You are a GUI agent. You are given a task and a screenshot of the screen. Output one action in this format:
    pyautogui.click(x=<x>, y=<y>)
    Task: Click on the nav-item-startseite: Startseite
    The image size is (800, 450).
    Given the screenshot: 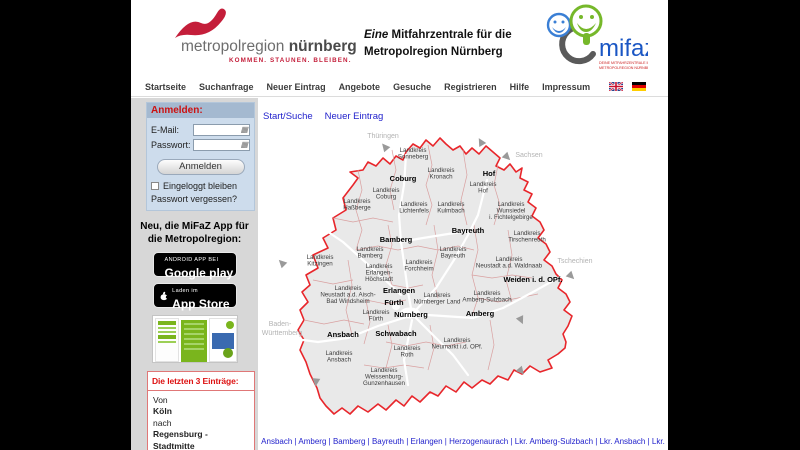 What is the action you would take?
    pyautogui.click(x=166, y=86)
    